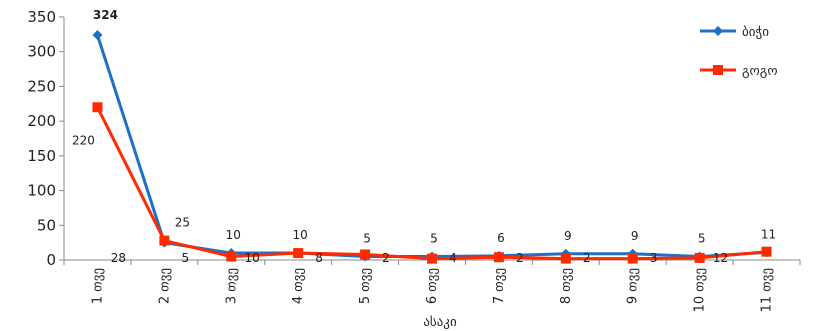 This screenshot has width=814, height=331. Describe the element at coordinates (97, 286) in the screenshot. I see `x-tick-label: 1 თვე` at that location.